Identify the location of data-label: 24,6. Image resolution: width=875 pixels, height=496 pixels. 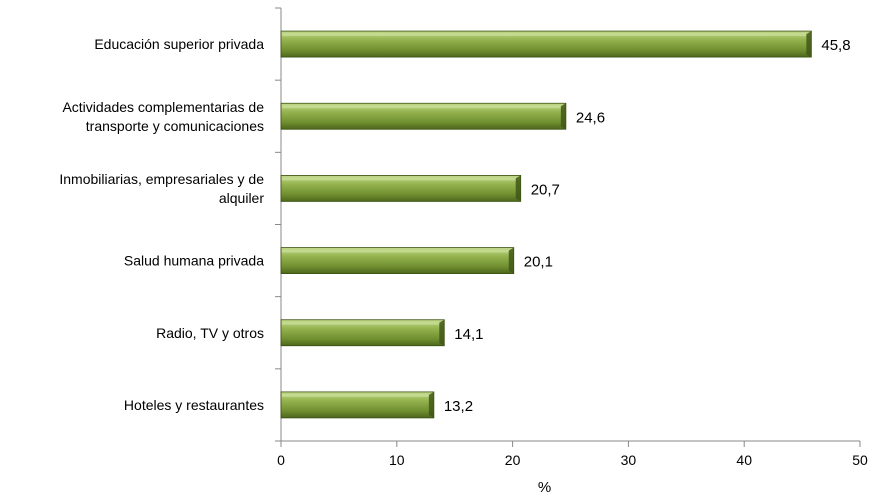
(590, 117).